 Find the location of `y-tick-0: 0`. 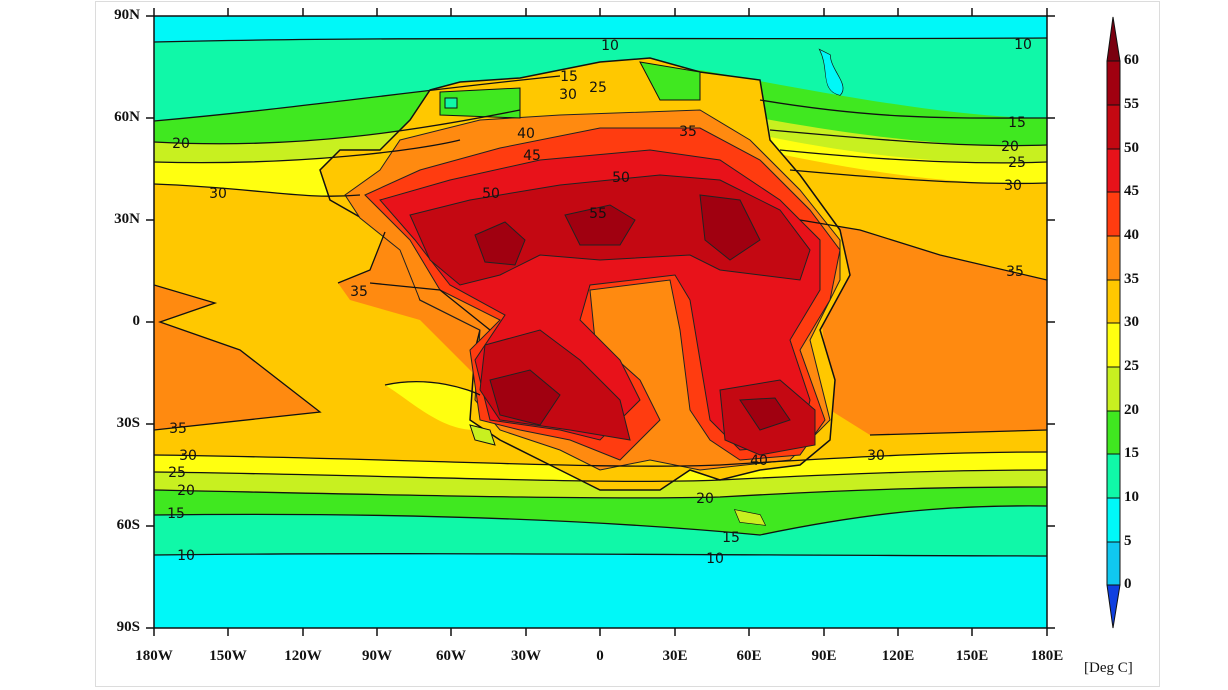

y-tick-0: 0 is located at coordinates (136, 321).